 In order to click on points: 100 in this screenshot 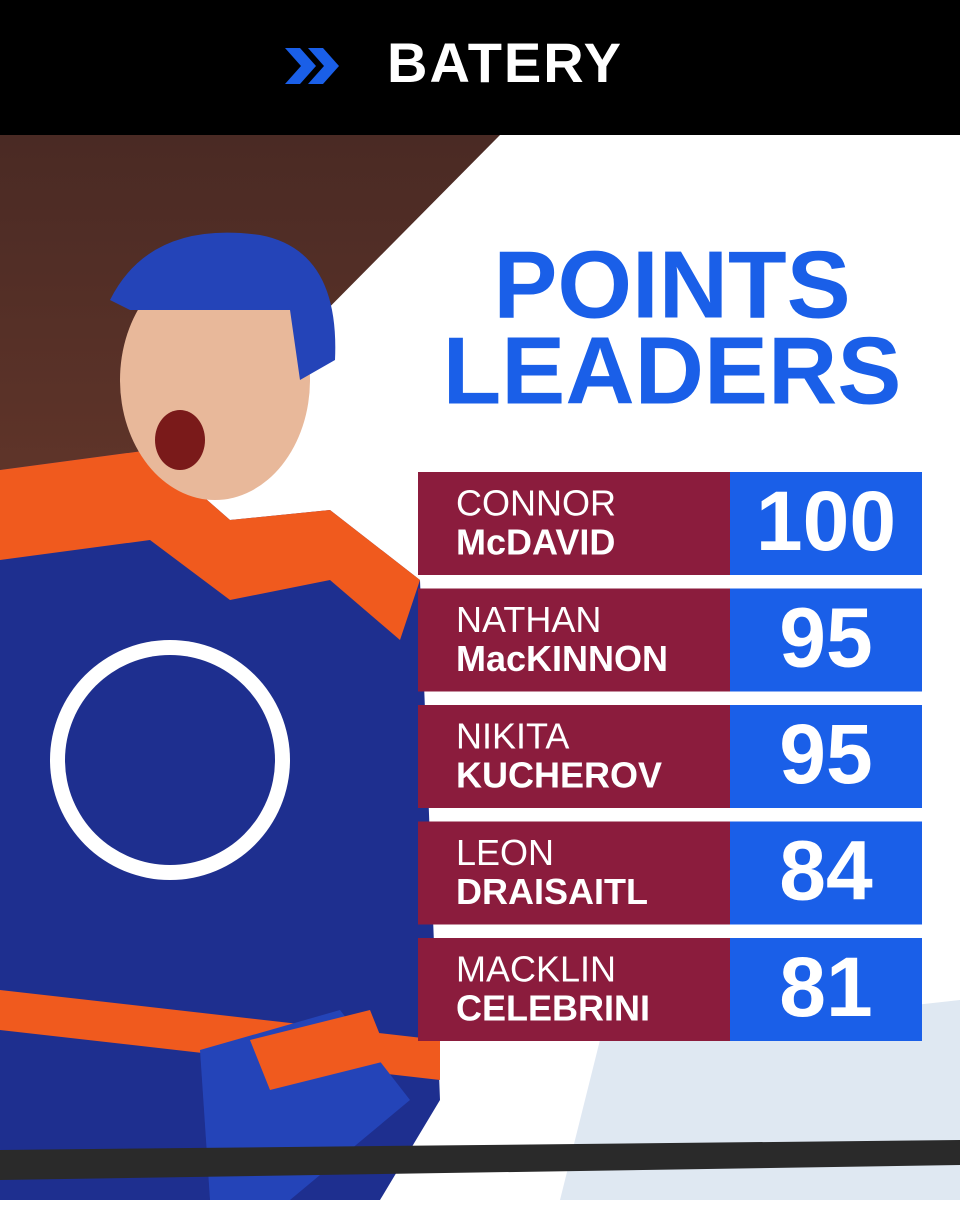, I will do `click(826, 521)`.